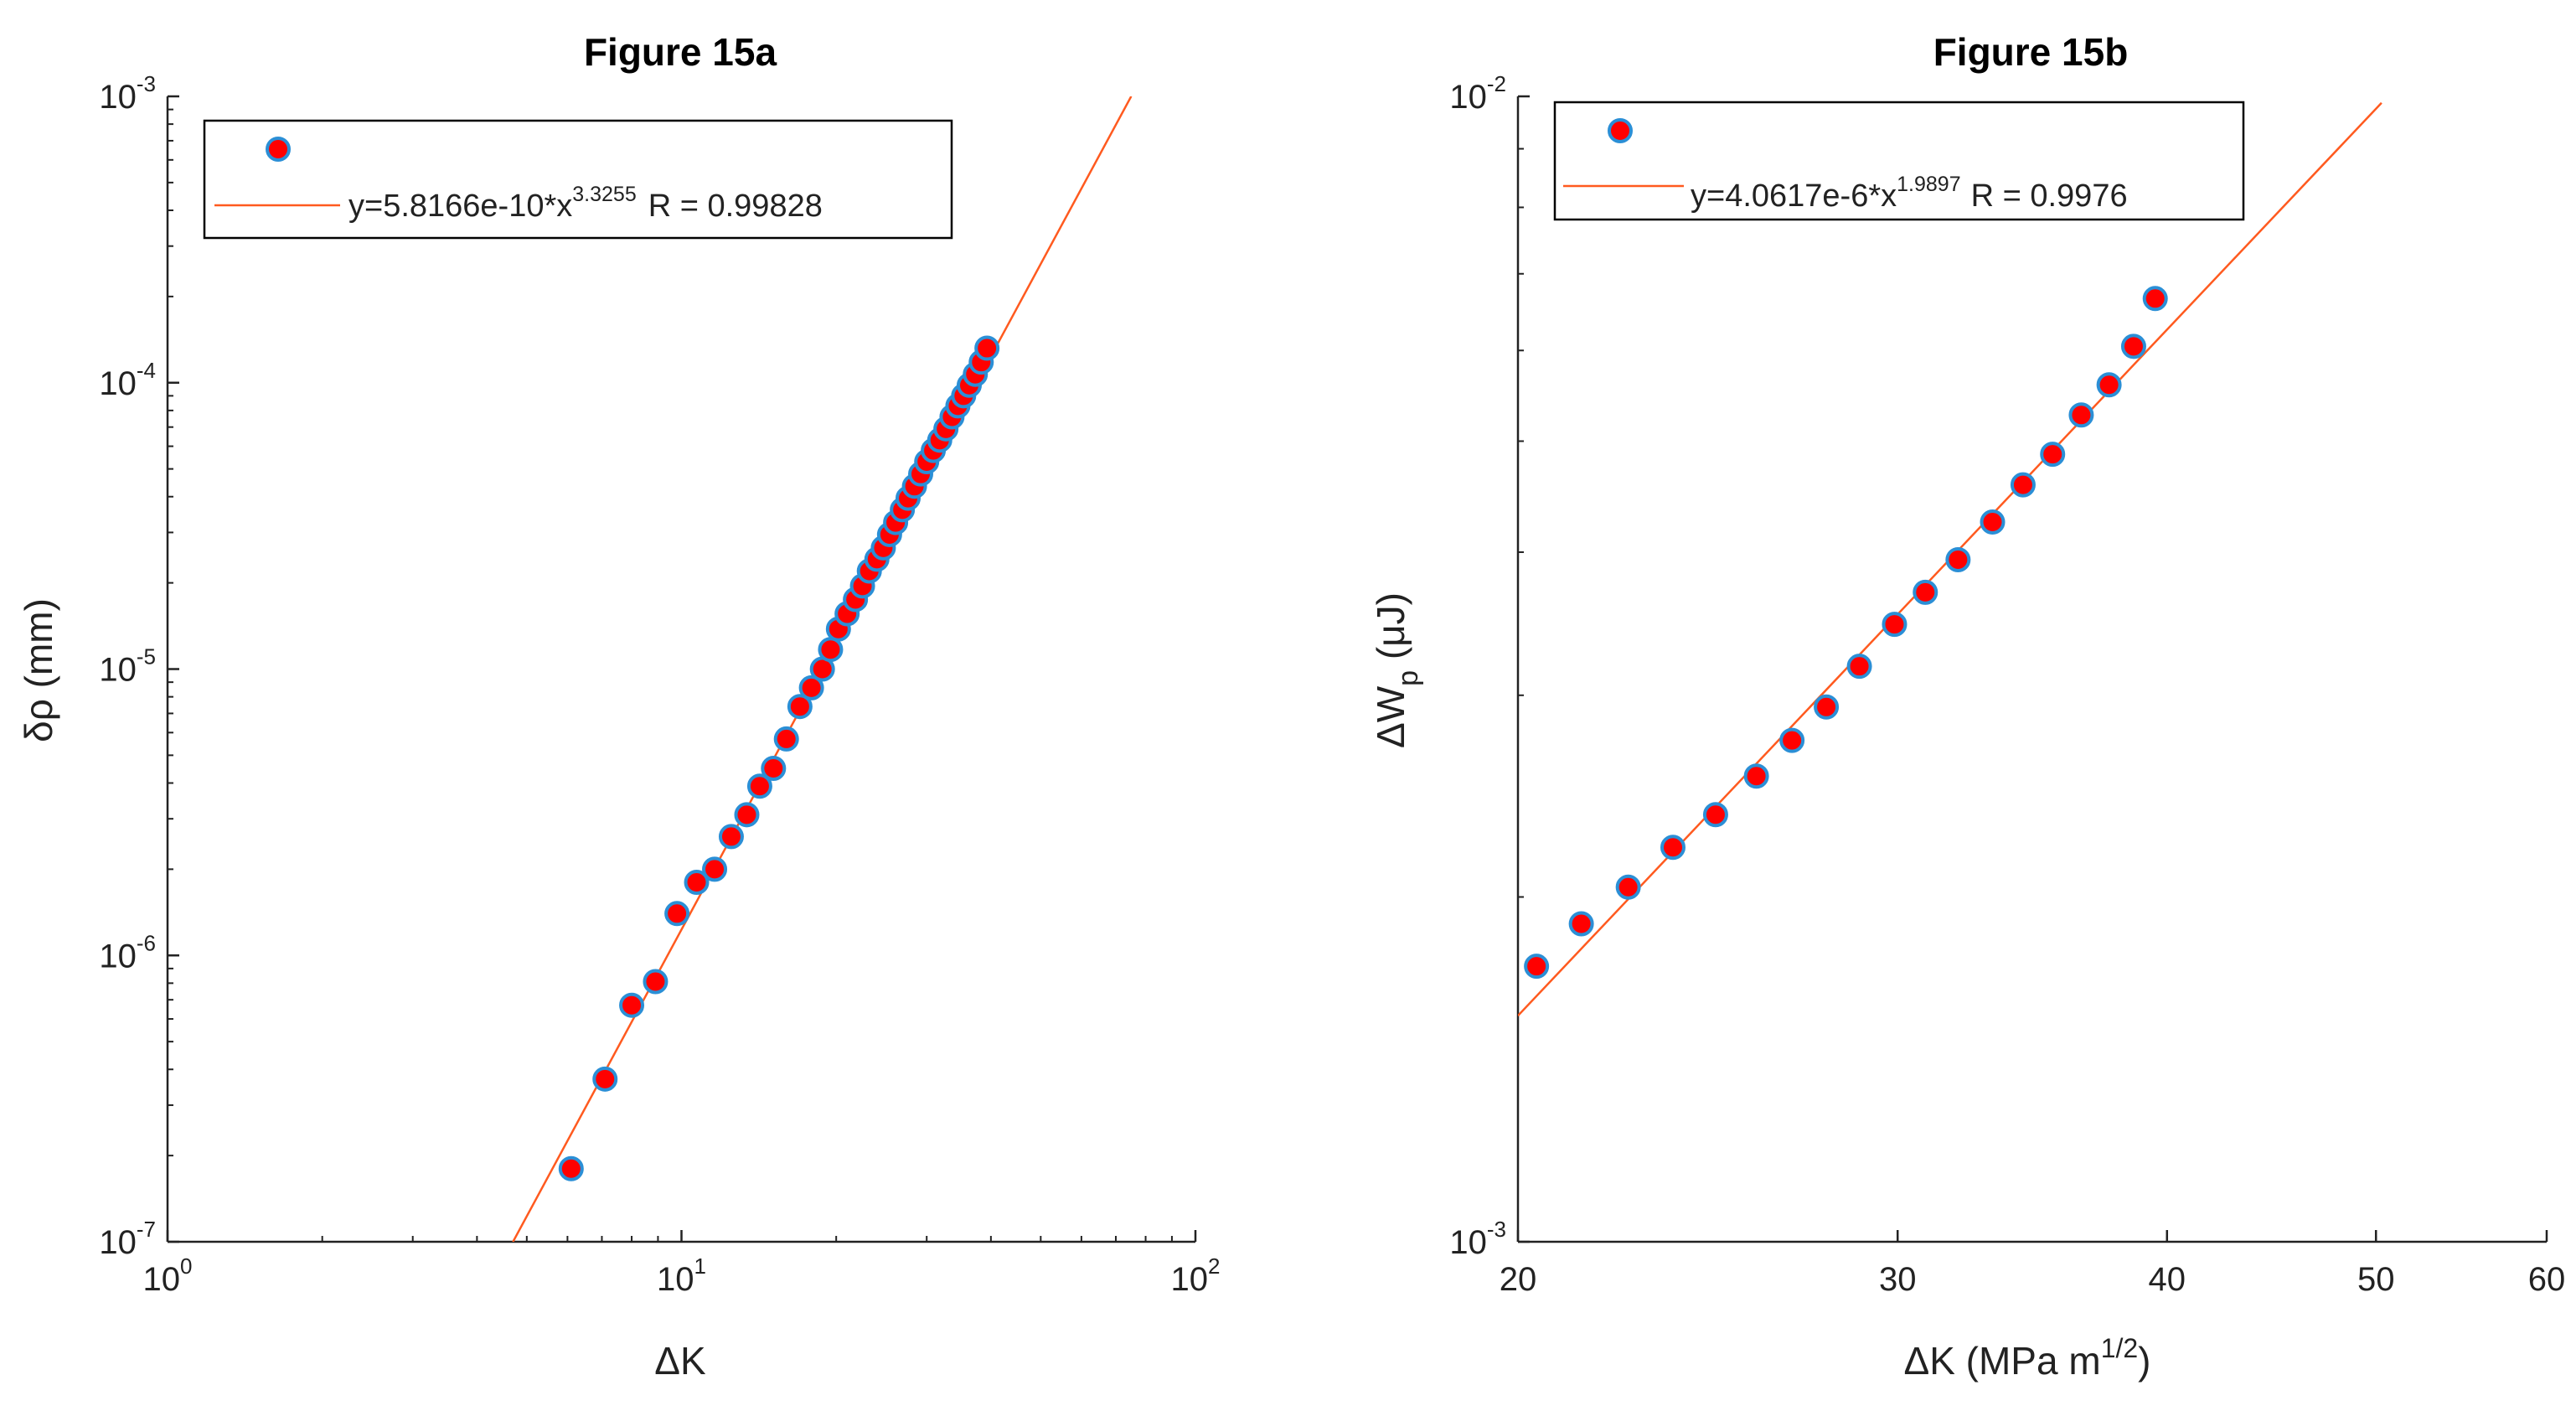 The image size is (2576, 1406). What do you see at coordinates (127, 666) in the screenshot?
I see `y-tick-label: 10⁻⁵` at bounding box center [127, 666].